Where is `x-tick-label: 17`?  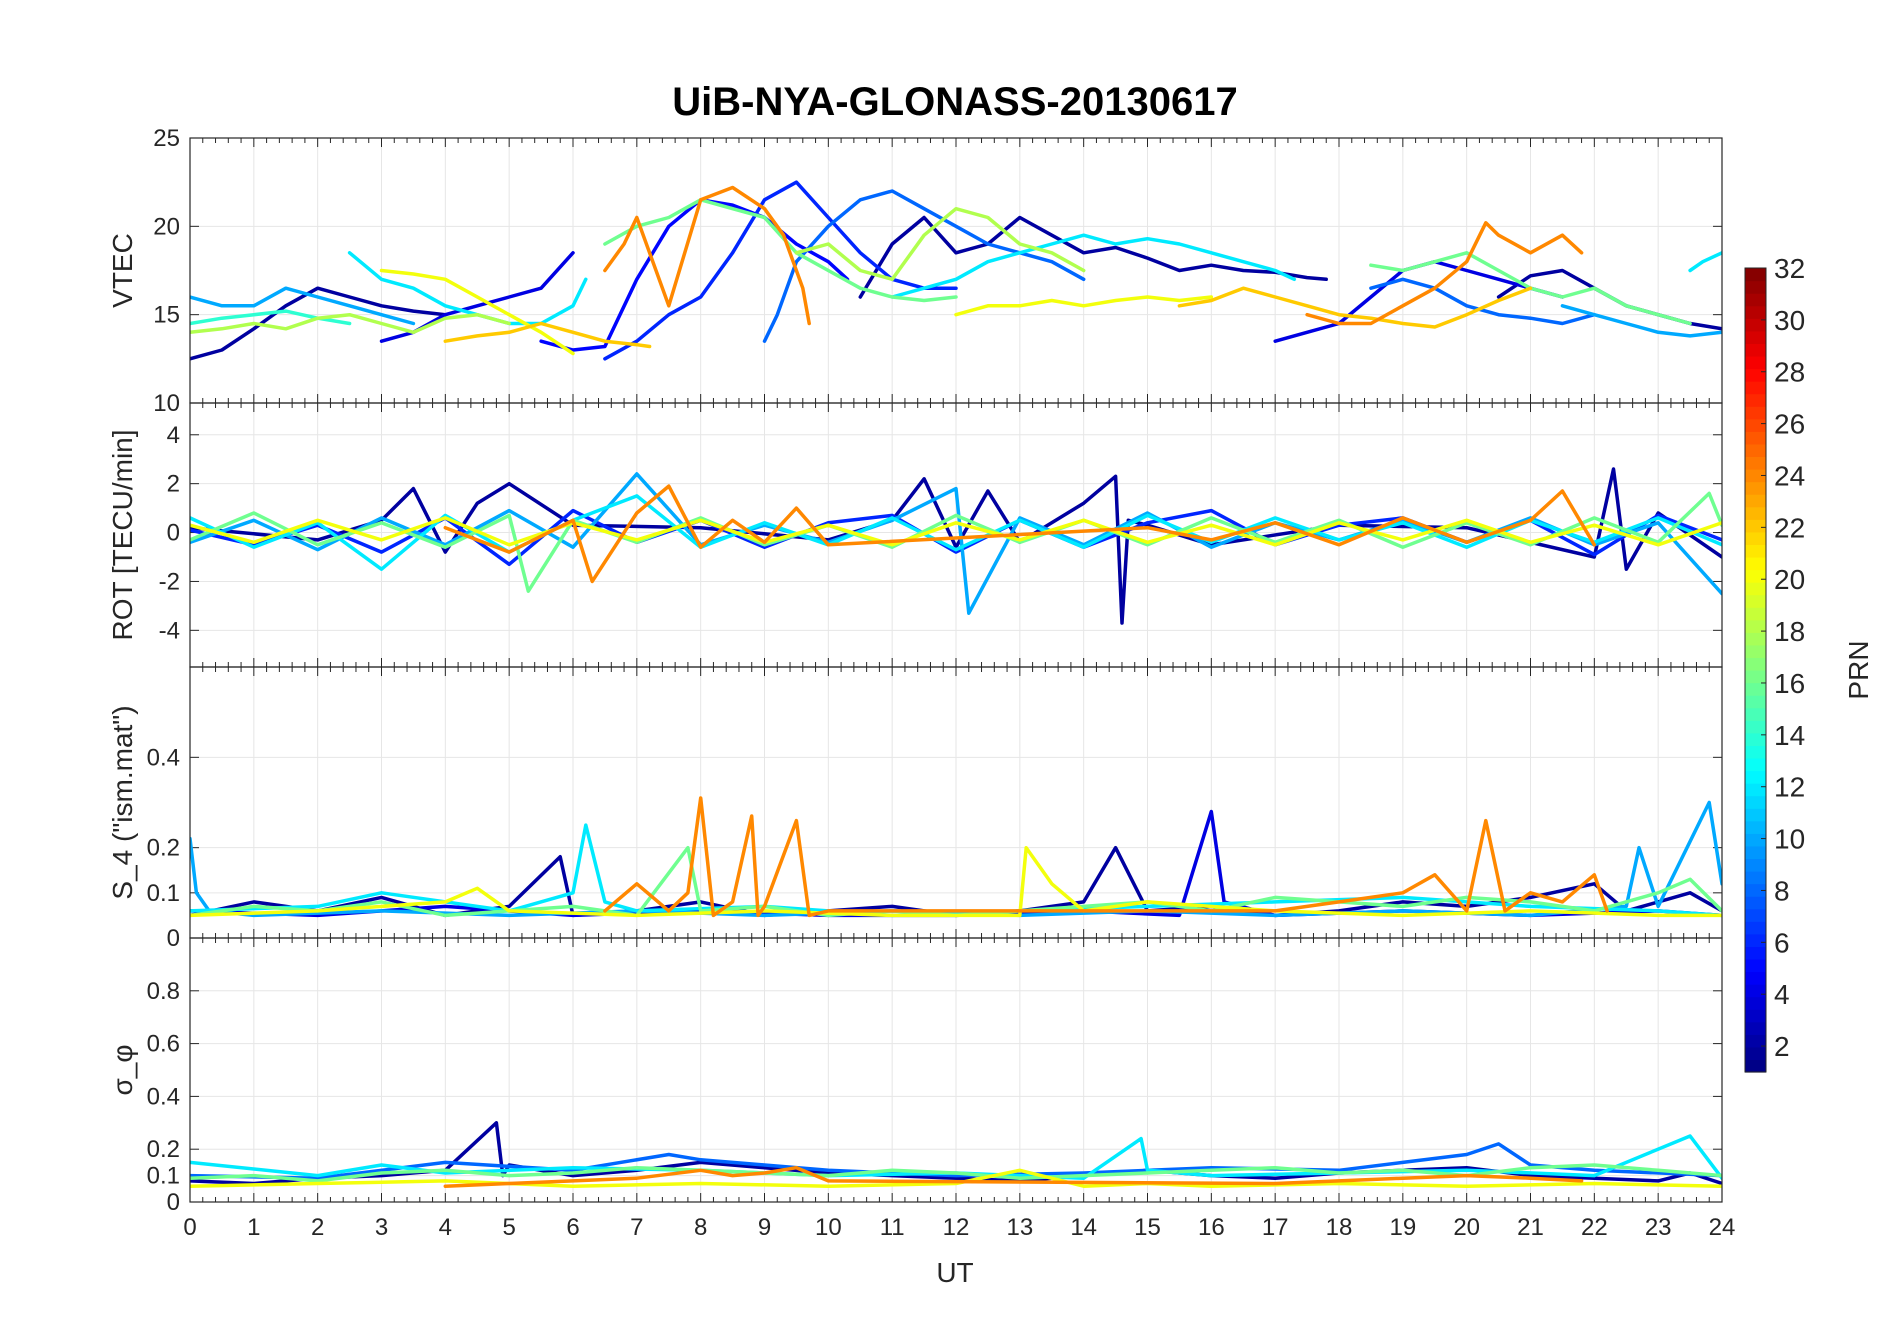
x-tick-label: 17 is located at coordinates (1275, 1227).